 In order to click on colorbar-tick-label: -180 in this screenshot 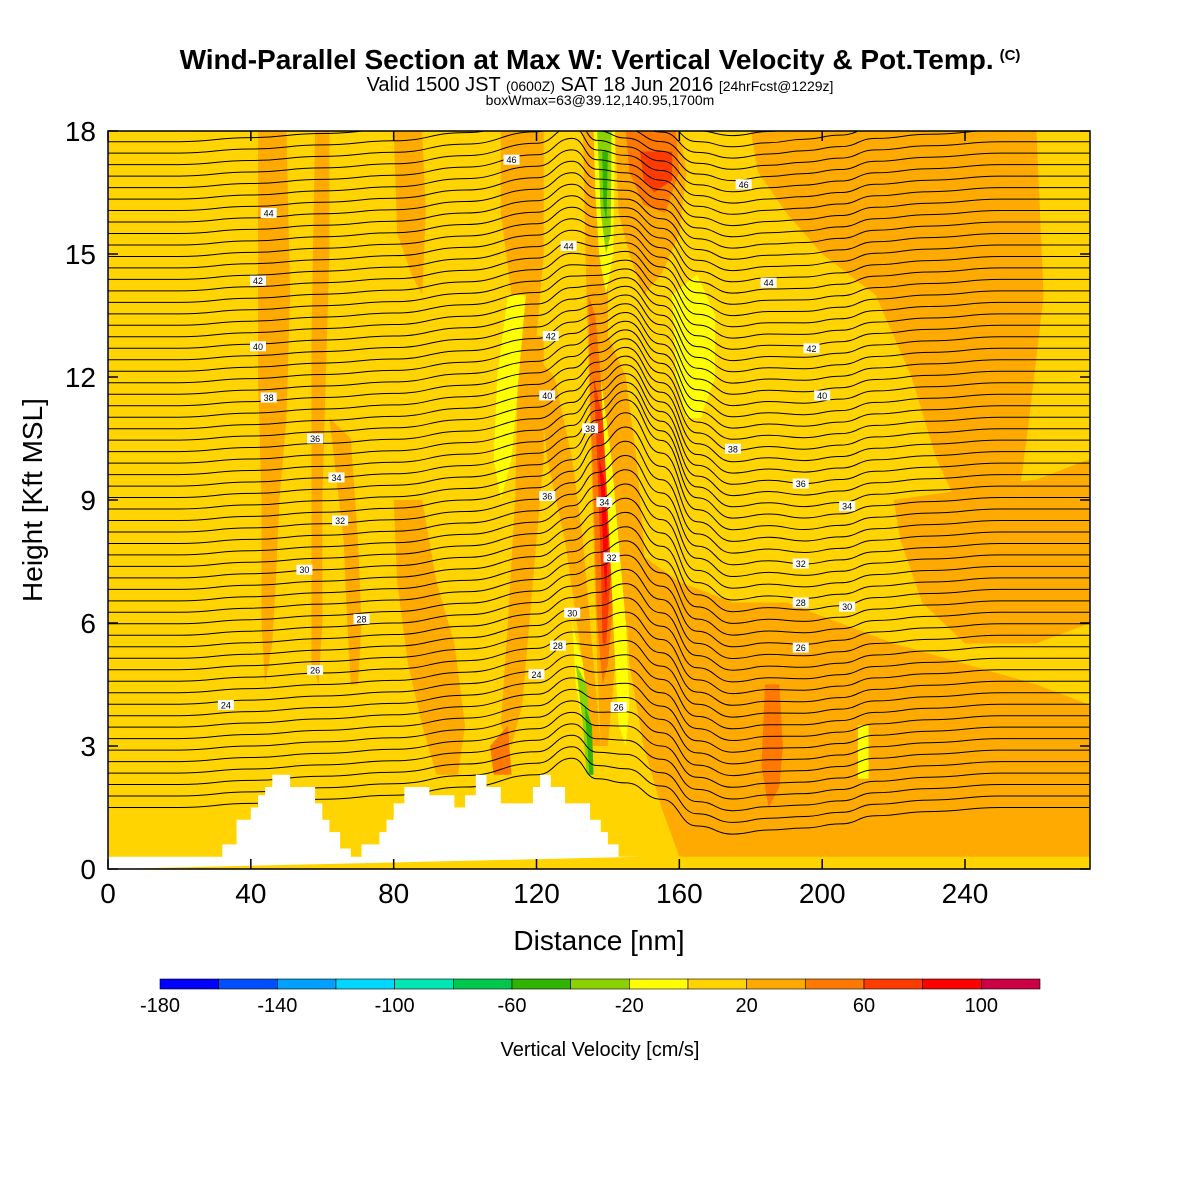, I will do `click(160, 1006)`.